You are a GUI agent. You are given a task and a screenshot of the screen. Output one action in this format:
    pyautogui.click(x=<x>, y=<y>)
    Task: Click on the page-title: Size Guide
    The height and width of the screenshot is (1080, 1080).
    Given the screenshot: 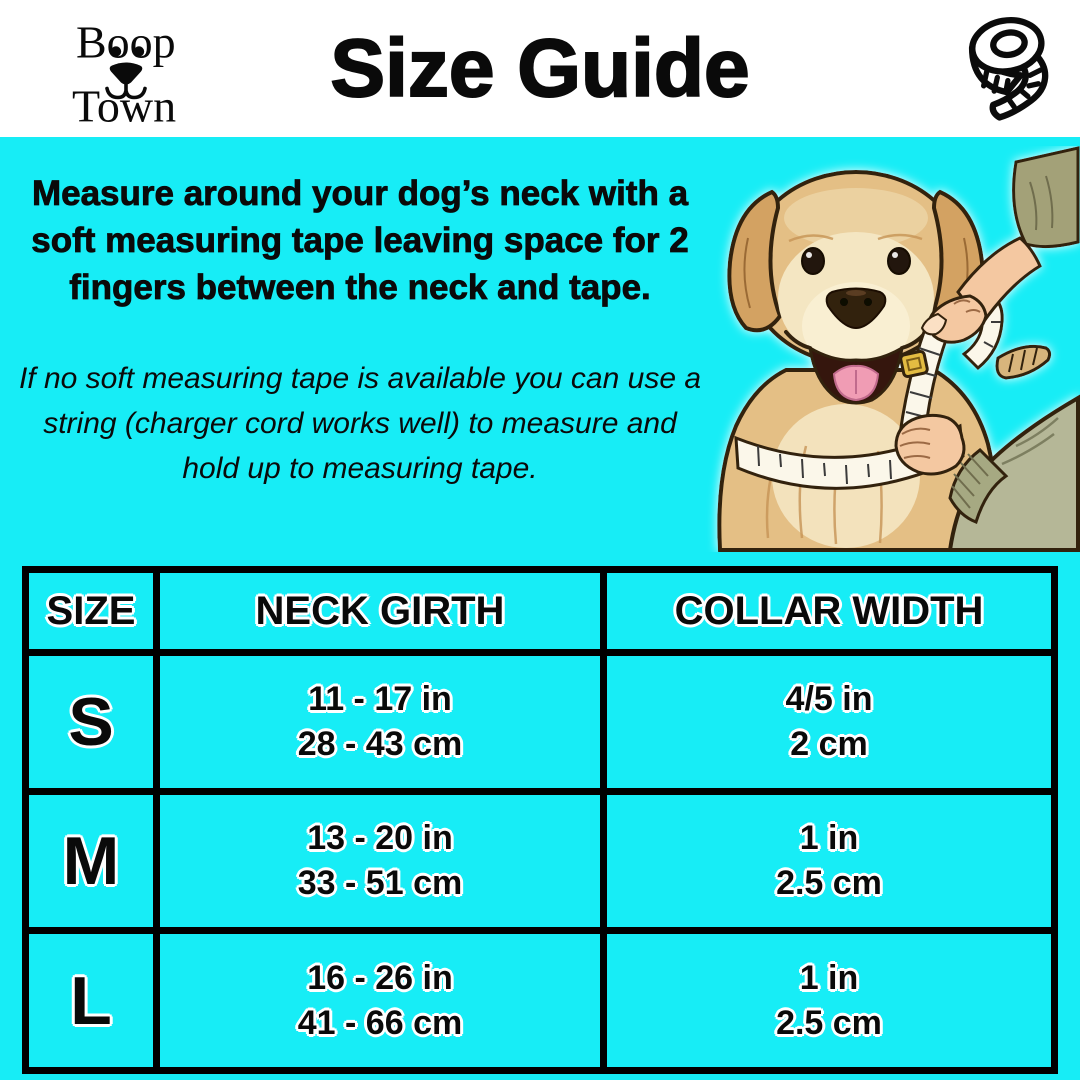 What is the action you would take?
    pyautogui.click(x=539, y=68)
    